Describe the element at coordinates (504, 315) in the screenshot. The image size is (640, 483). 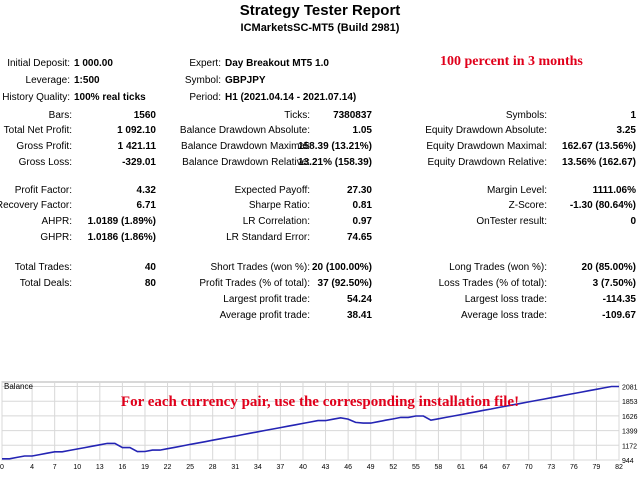
I see `stat-label: Average loss trade:` at that location.